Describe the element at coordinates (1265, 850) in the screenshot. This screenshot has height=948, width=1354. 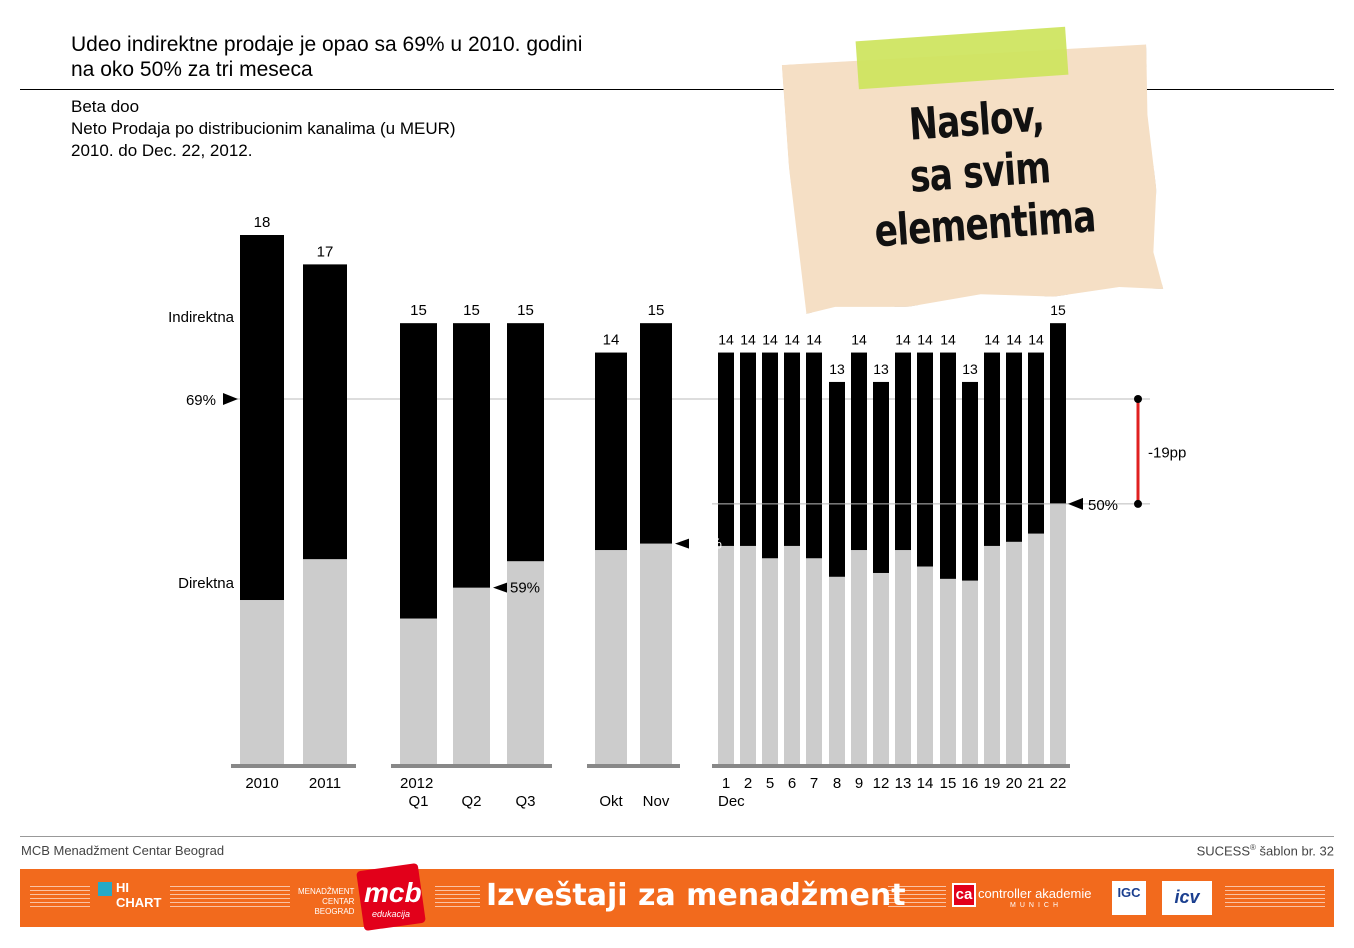
I see `footer-right: SUCESS® šablon br. 32` at that location.